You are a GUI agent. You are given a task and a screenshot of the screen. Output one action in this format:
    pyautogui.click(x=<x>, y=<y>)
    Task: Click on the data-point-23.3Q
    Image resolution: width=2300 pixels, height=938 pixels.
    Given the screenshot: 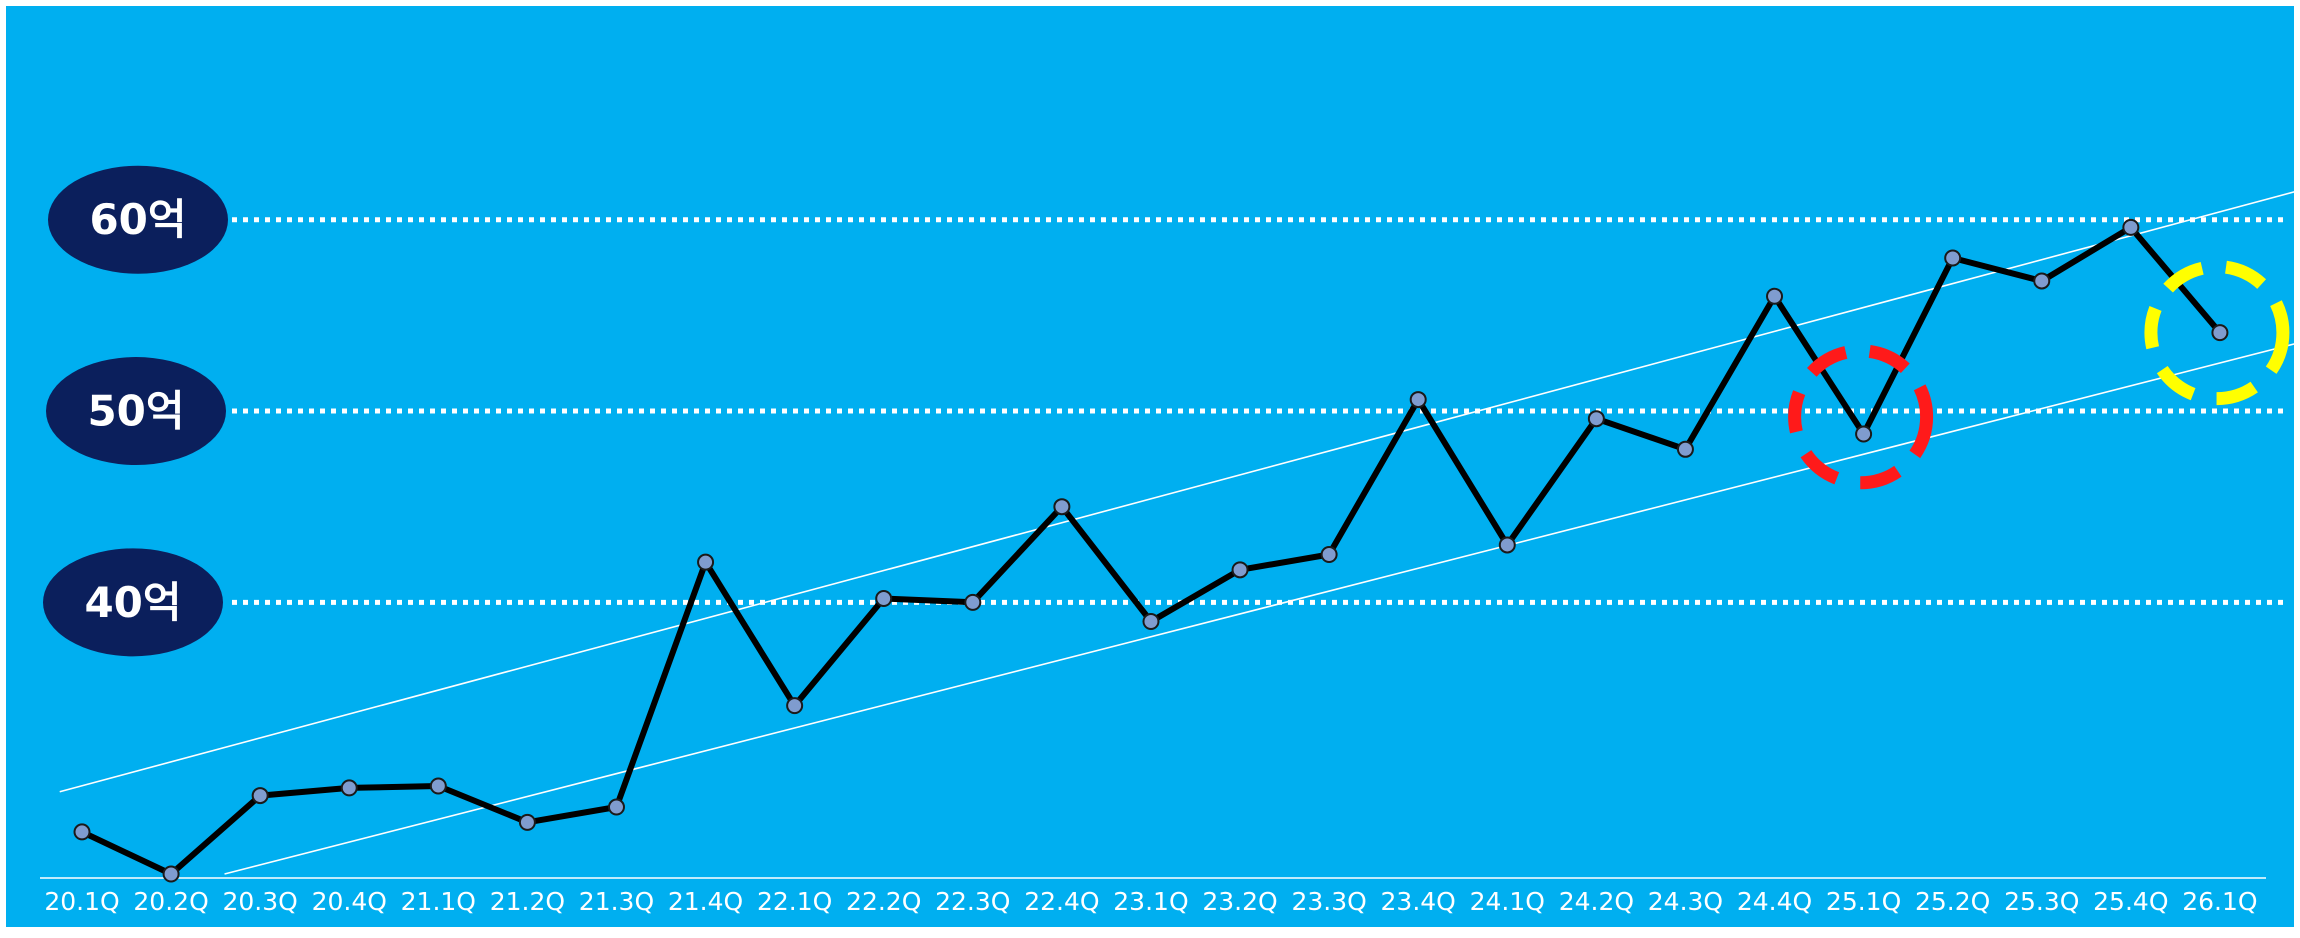 What is the action you would take?
    pyautogui.click(x=1329, y=555)
    